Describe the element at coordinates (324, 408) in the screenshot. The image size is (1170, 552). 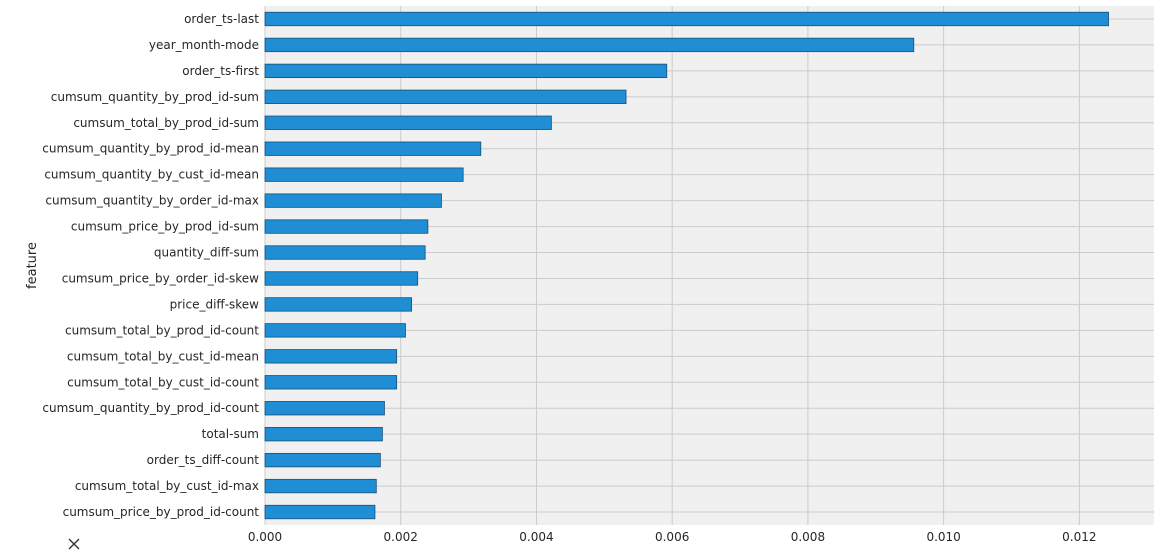
I see `bar-cumsum_quantity_by_prod_id-count` at that location.